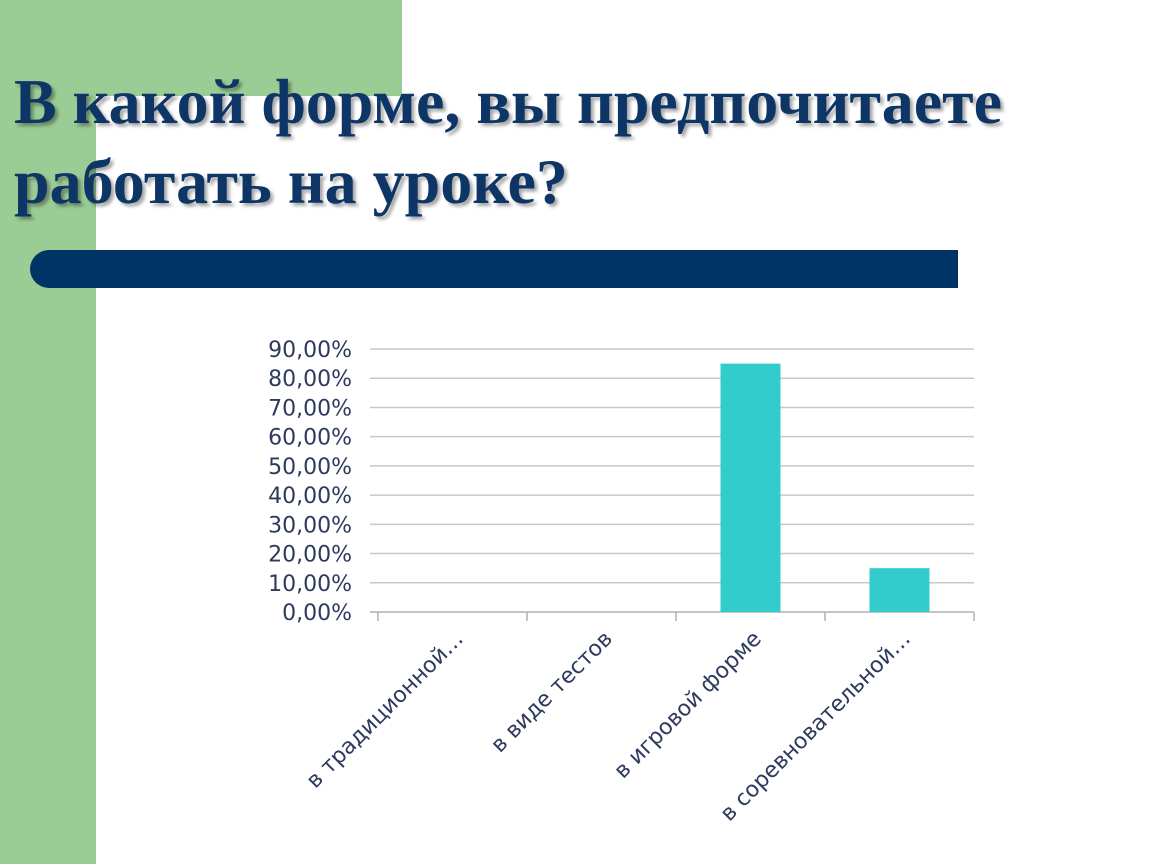  Describe the element at coordinates (310, 467) in the screenshot. I see `y-tick-label: 50,00%` at that location.